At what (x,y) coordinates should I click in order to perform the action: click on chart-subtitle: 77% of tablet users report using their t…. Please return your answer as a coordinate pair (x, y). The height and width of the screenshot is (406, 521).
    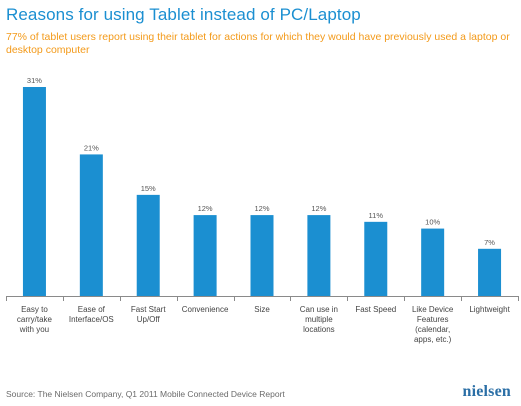
    Looking at the image, I should click on (258, 43).